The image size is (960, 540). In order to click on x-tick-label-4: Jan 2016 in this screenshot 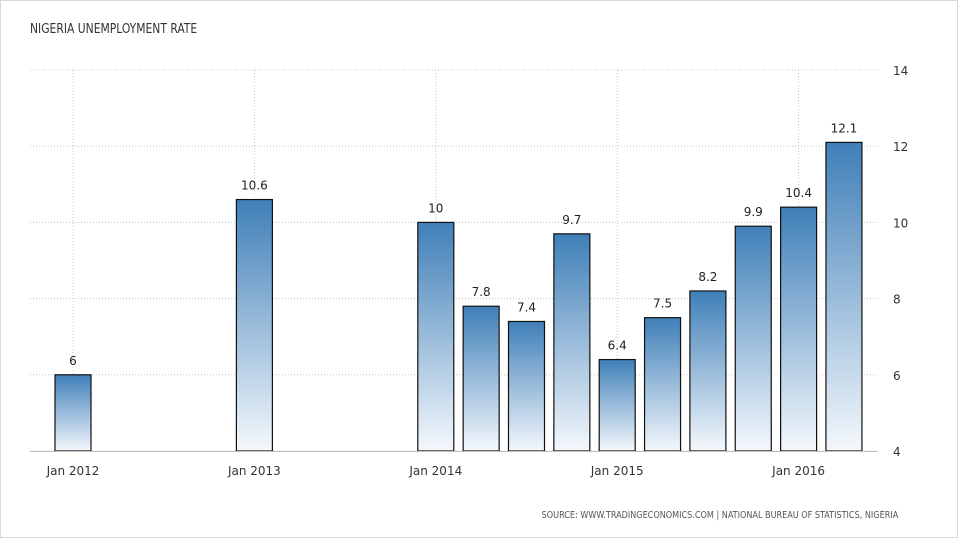, I will do `click(798, 471)`.